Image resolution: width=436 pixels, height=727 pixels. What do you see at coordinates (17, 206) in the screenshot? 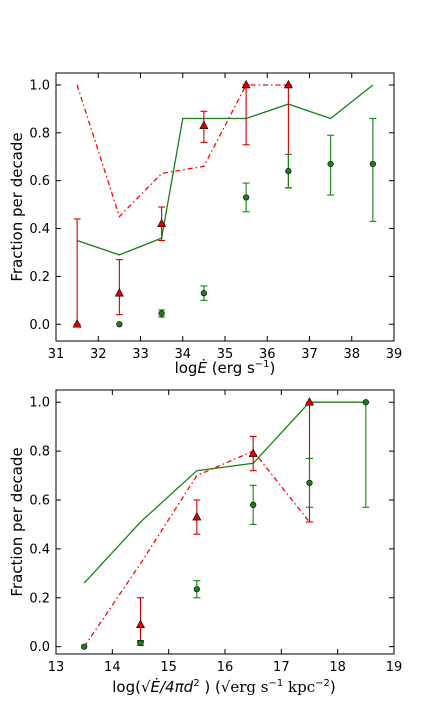
I see `top-y-axis-label: Fraction per decade` at bounding box center [17, 206].